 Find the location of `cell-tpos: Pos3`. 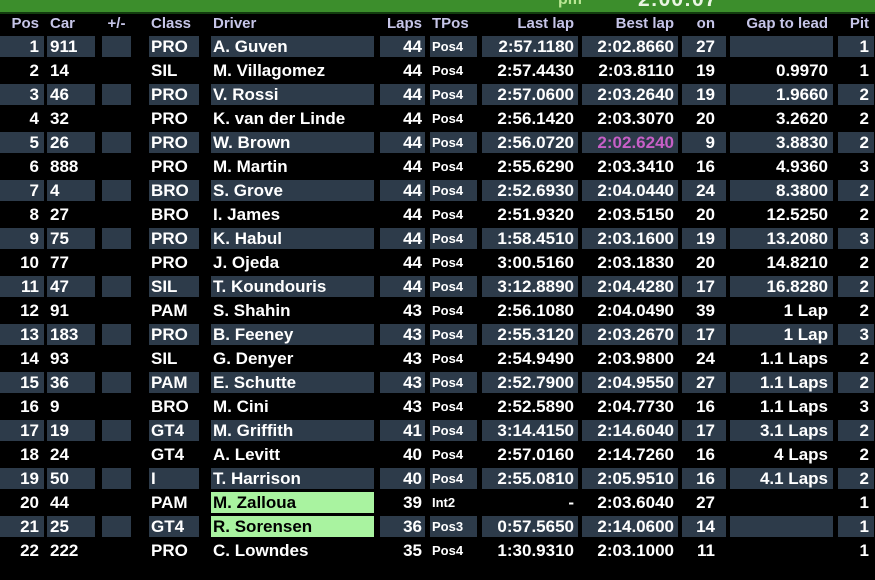

cell-tpos: Pos3 is located at coordinates (453, 526).